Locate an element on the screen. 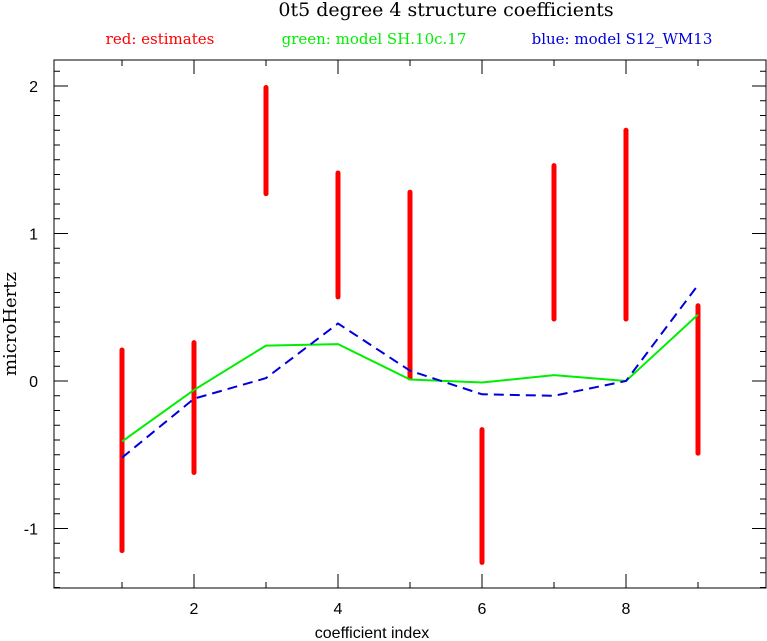  y-tick-labels: -1 0 1 2 is located at coordinates (31, 309).